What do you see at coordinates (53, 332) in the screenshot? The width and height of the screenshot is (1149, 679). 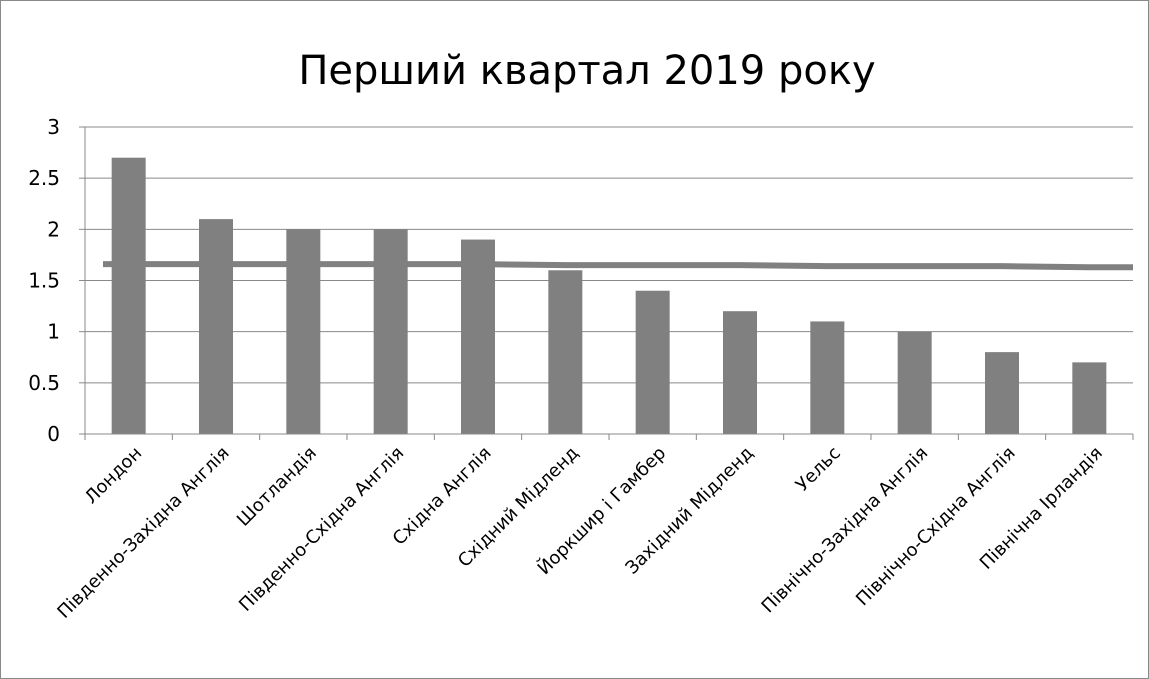 I see `y-tick-label: 1` at bounding box center [53, 332].